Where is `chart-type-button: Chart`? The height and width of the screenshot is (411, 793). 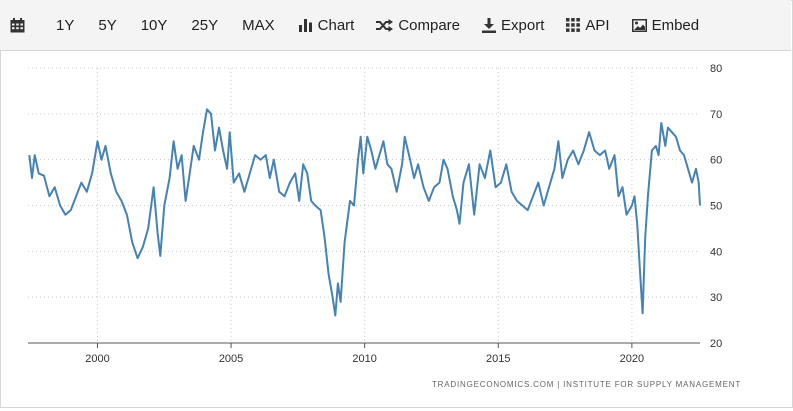 chart-type-button: Chart is located at coordinates (326, 25).